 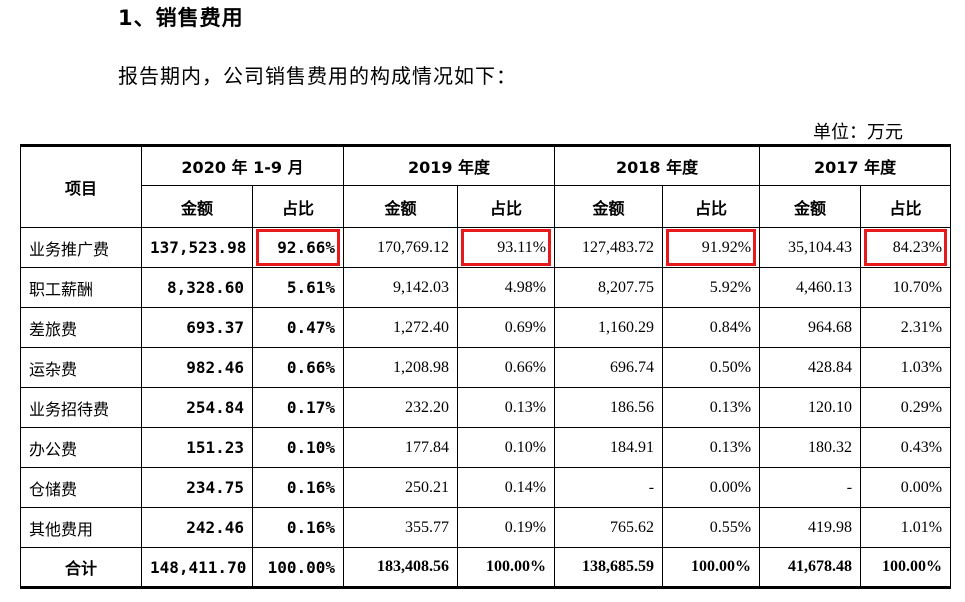 I want to click on amount-cell: 1,160.29, so click(x=609, y=327).